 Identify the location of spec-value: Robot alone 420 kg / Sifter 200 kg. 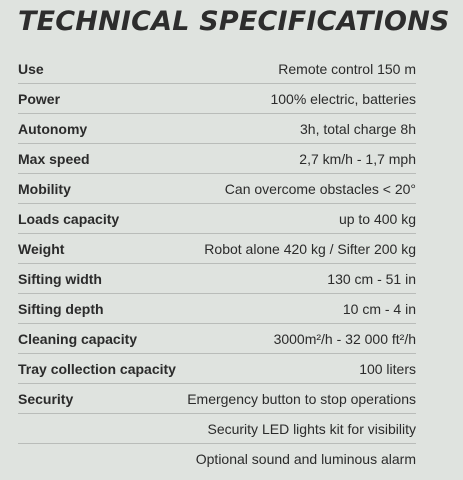
(310, 248).